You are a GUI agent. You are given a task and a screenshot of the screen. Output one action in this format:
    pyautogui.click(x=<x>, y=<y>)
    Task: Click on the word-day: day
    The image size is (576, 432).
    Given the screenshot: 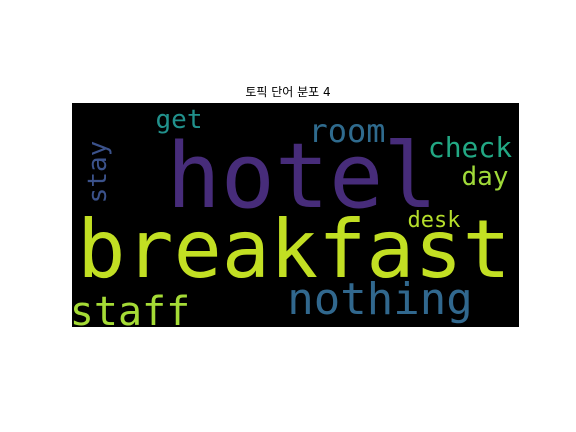 What is the action you would take?
    pyautogui.click(x=485, y=177)
    